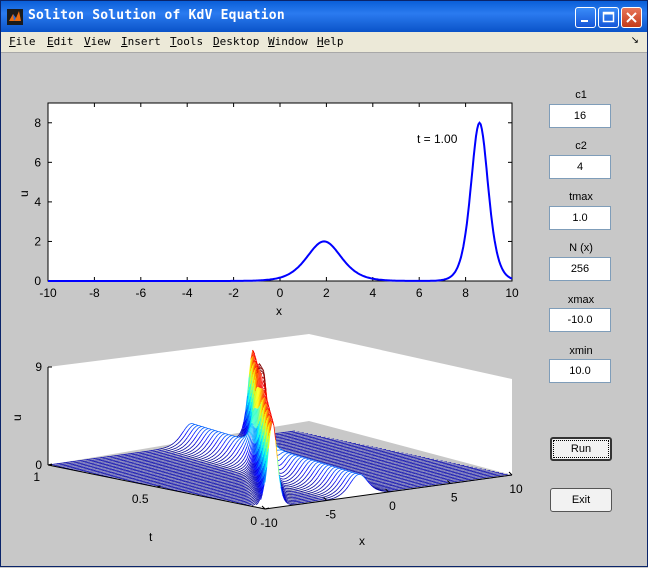  I want to click on menu-tools: Tools, so click(186, 41).